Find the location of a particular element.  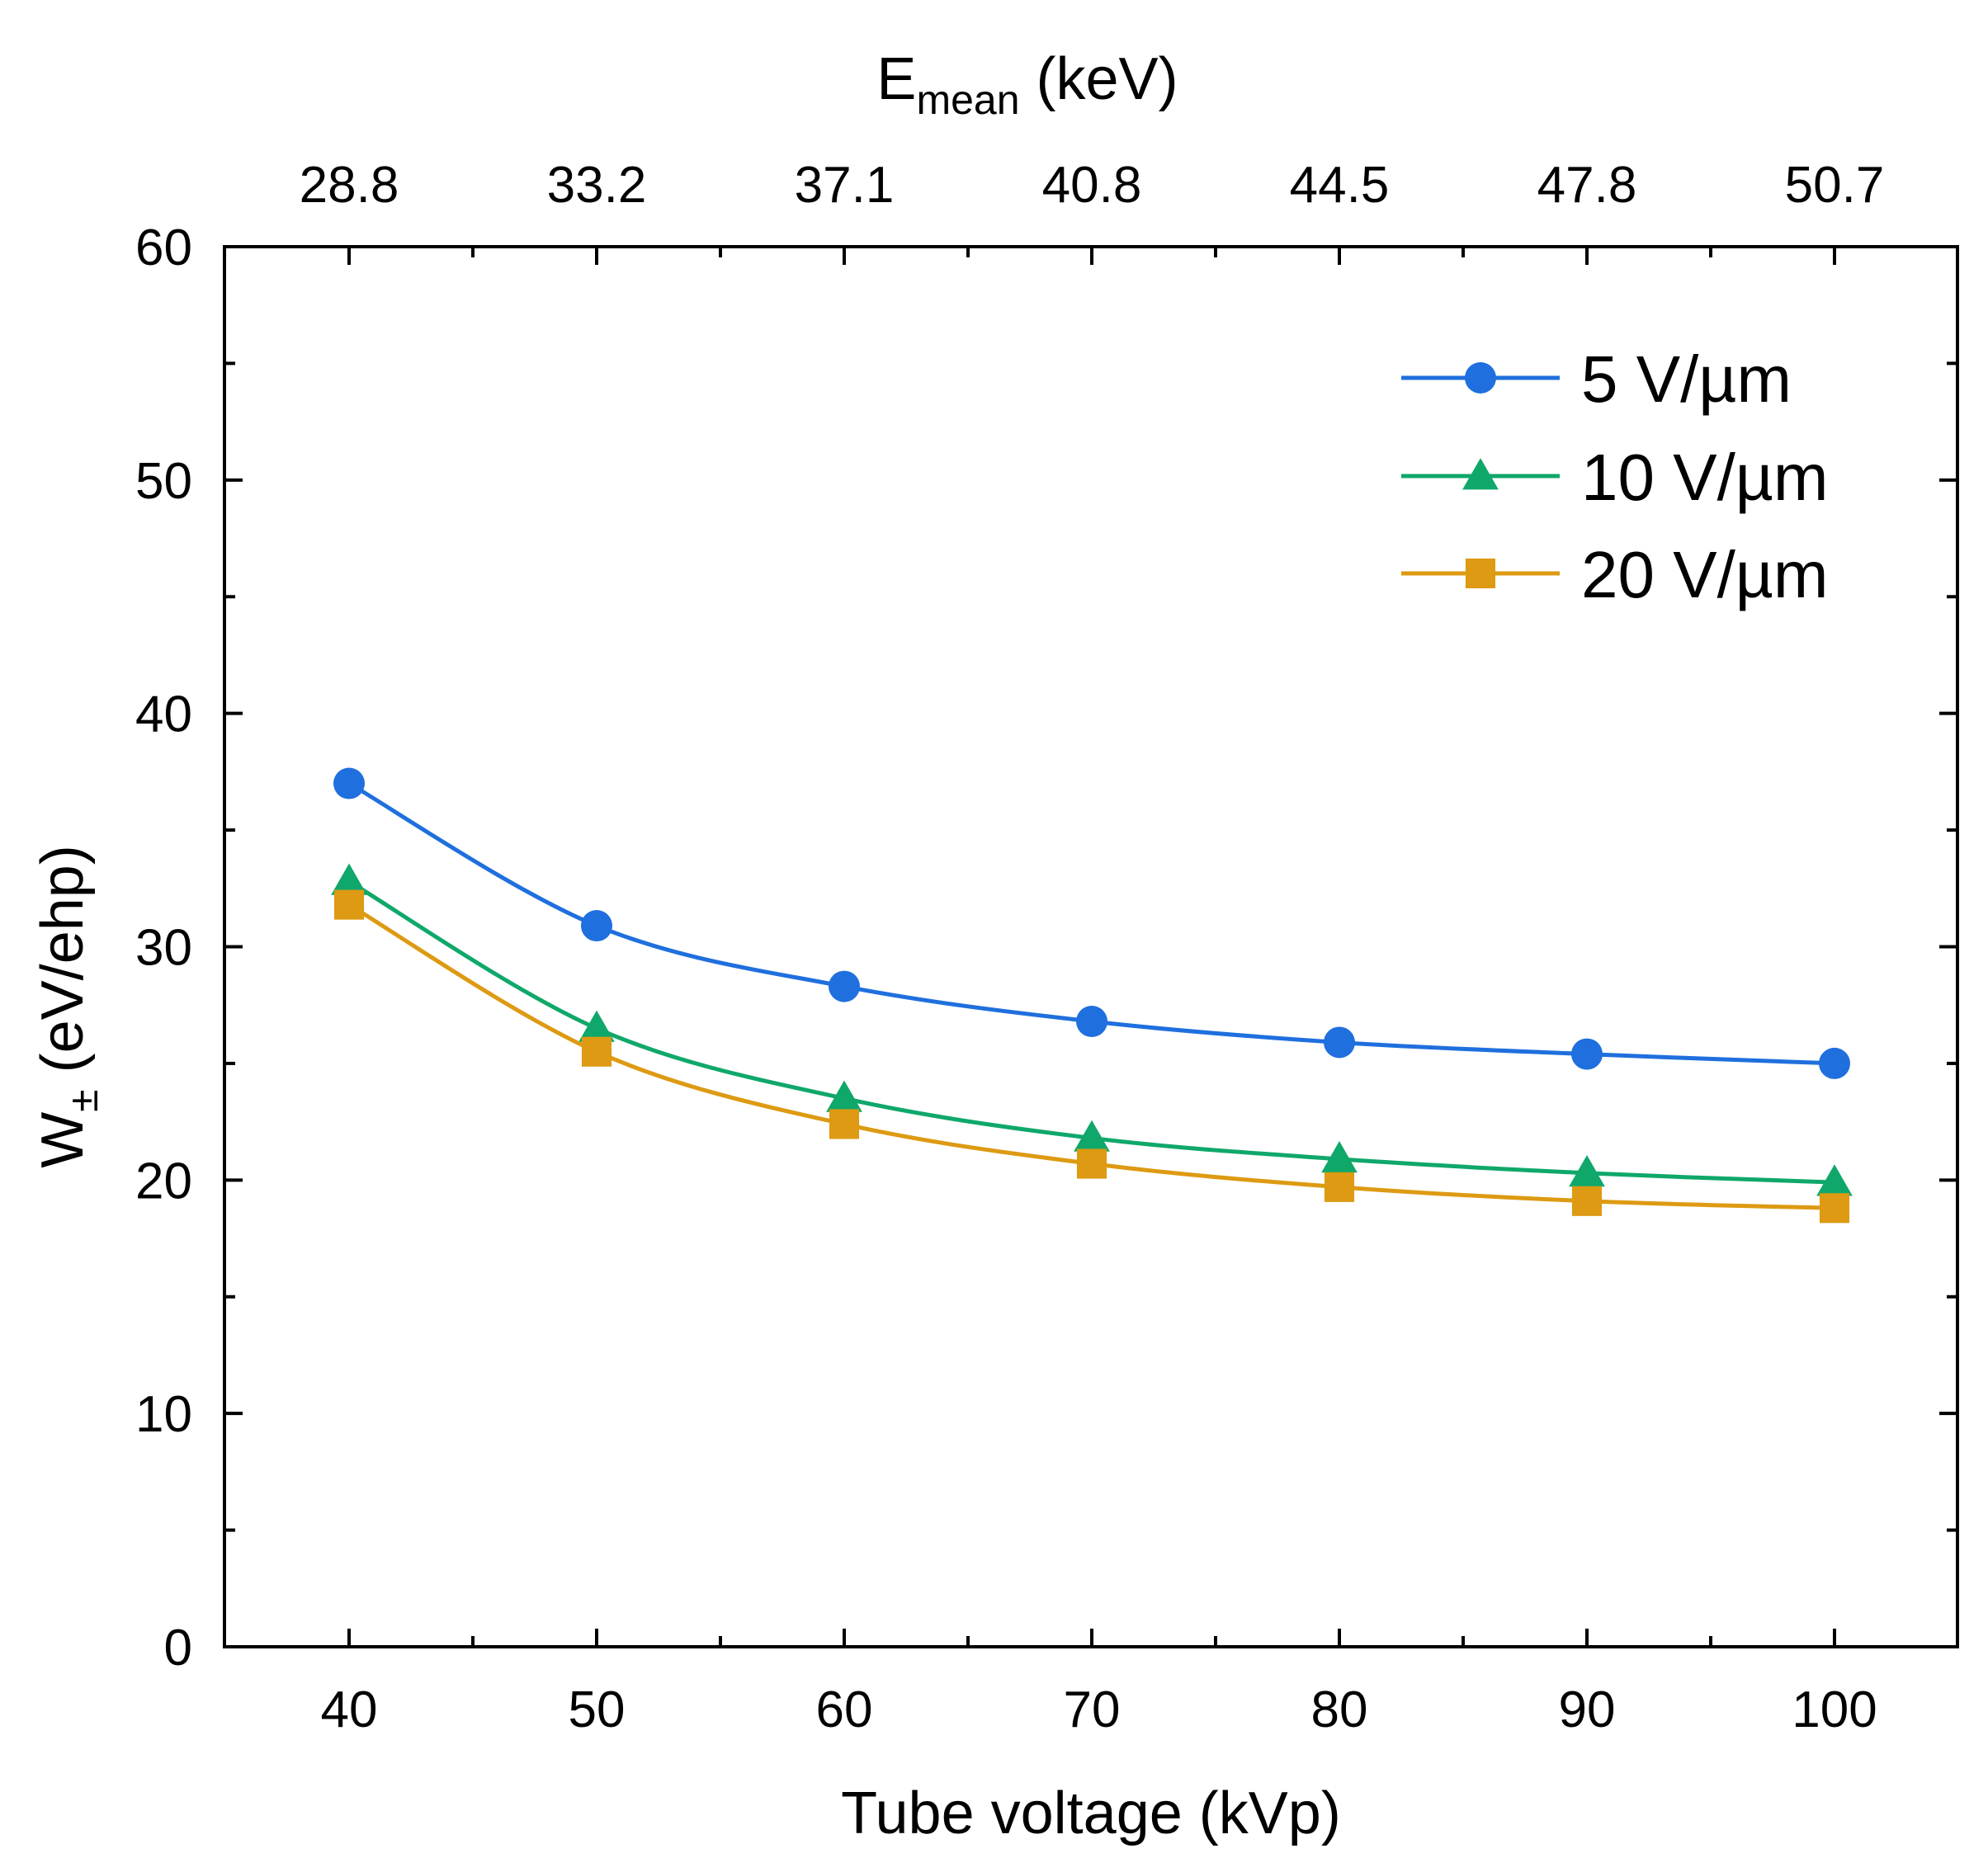

legend-label: 5 V/µm is located at coordinates (1686, 379).